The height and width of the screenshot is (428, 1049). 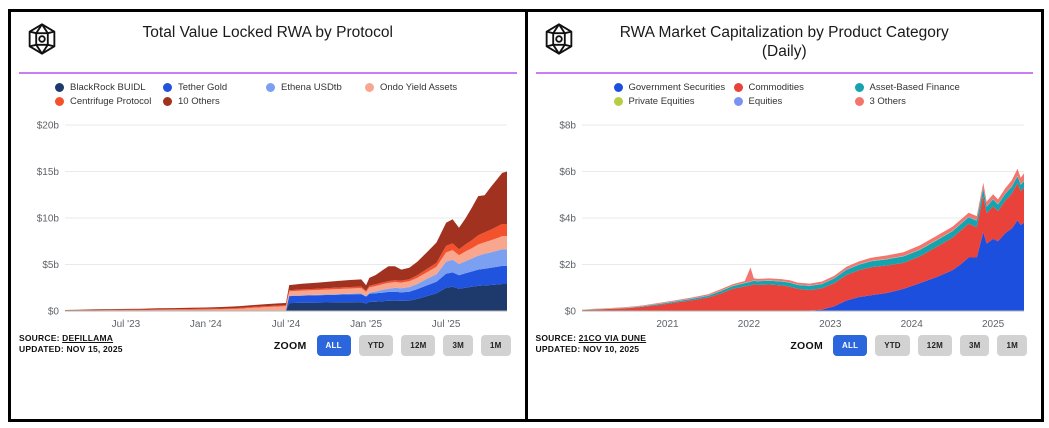 I want to click on legend-label: Ondo Yield Assets, so click(x=419, y=87).